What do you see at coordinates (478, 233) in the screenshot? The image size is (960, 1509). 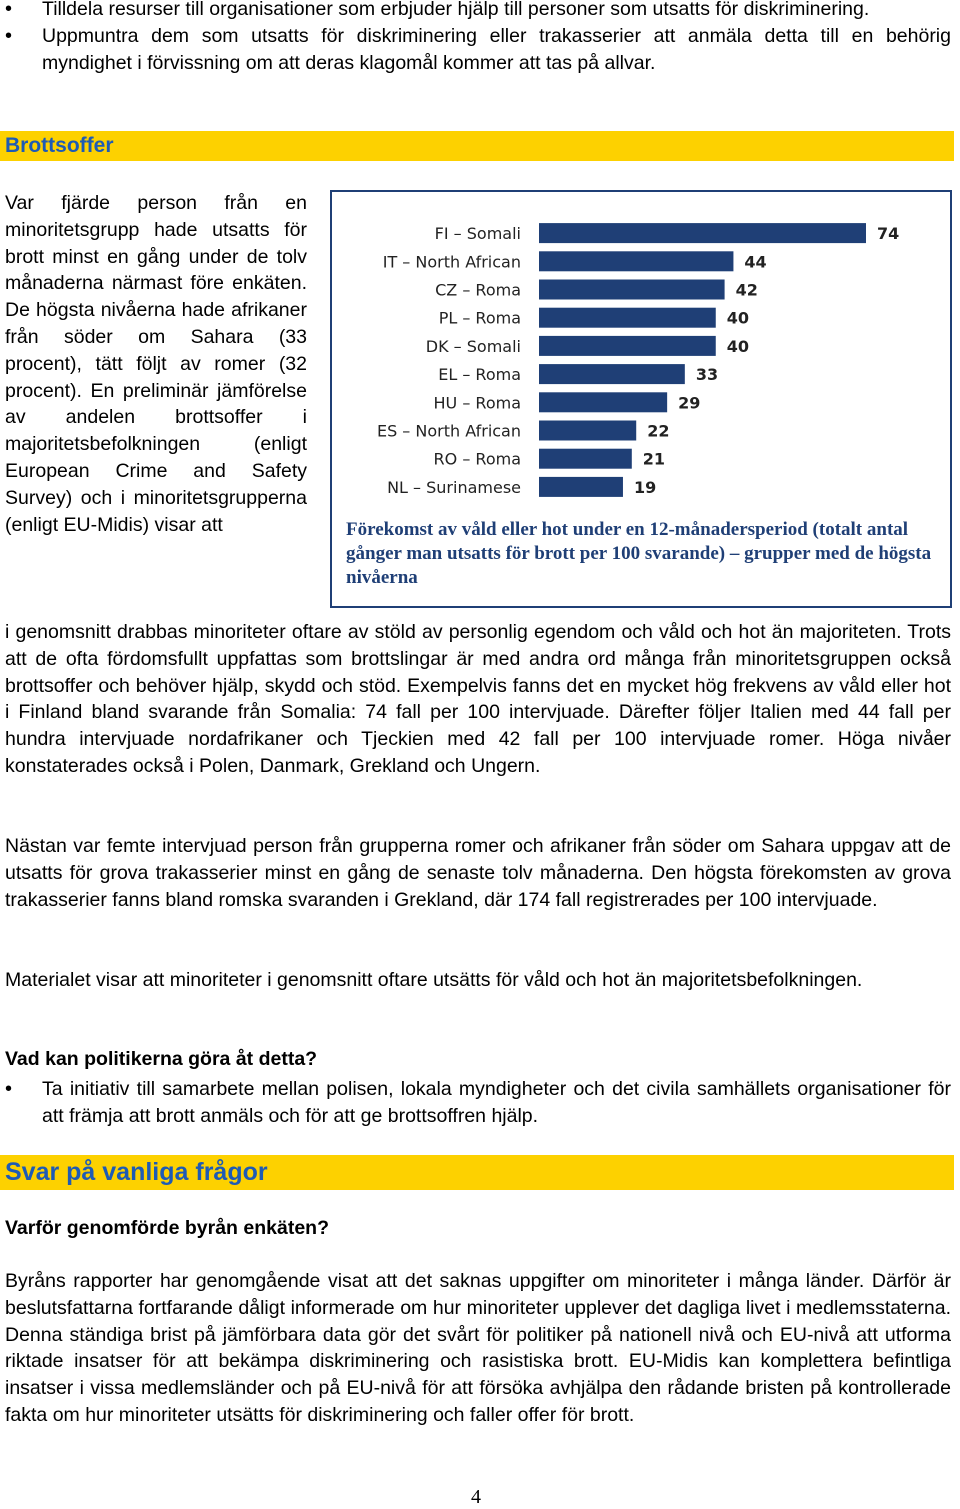 I see `category-label: FI – Somali` at bounding box center [478, 233].